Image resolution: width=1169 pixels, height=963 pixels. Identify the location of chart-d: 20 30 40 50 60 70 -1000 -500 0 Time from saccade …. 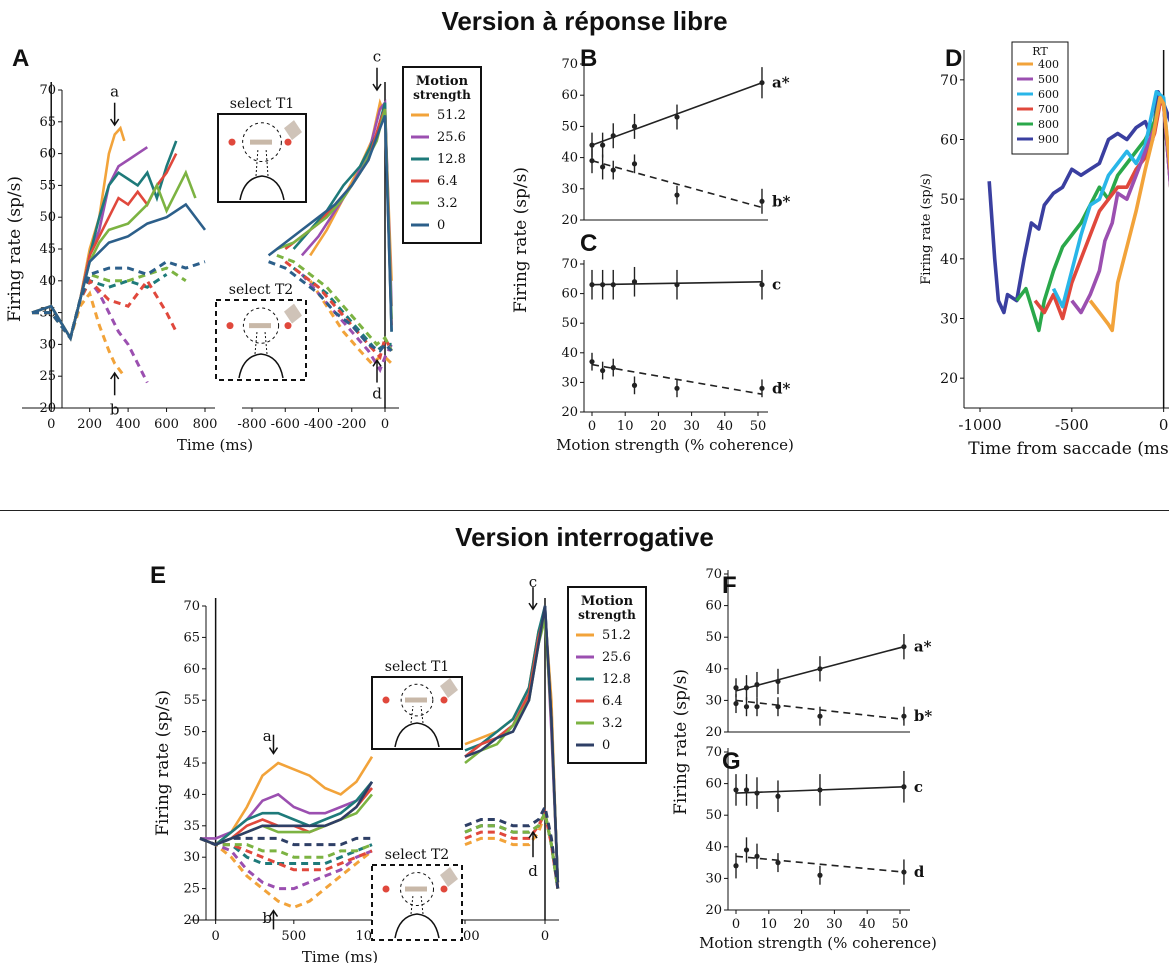
(1044, 250).